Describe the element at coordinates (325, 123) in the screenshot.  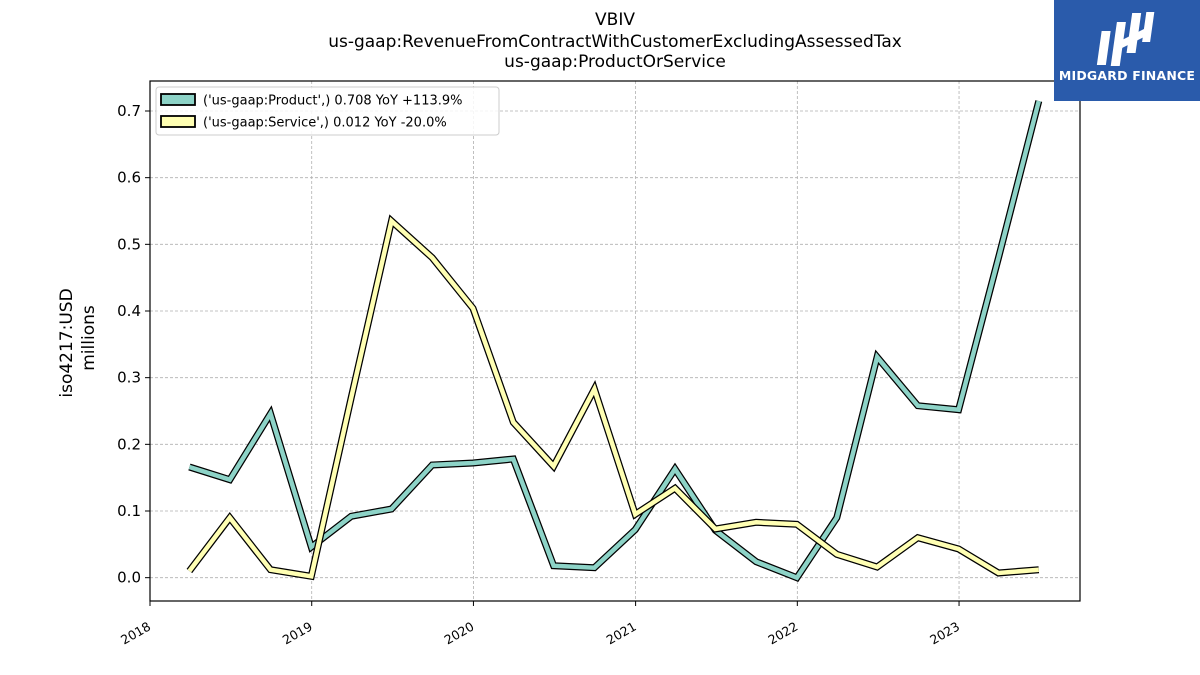
I see `legend-label-1: ('us-gaap:Service',) 0.012 YoY -20.0%` at that location.